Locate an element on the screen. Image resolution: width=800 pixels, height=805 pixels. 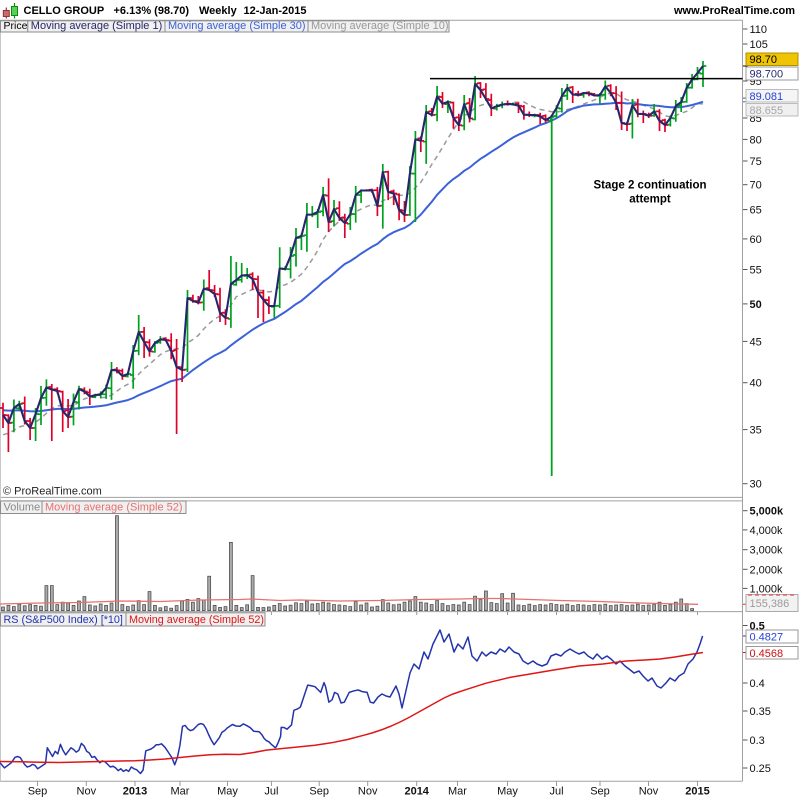
svg-text: 0.4827 is located at coordinates (767, 638).